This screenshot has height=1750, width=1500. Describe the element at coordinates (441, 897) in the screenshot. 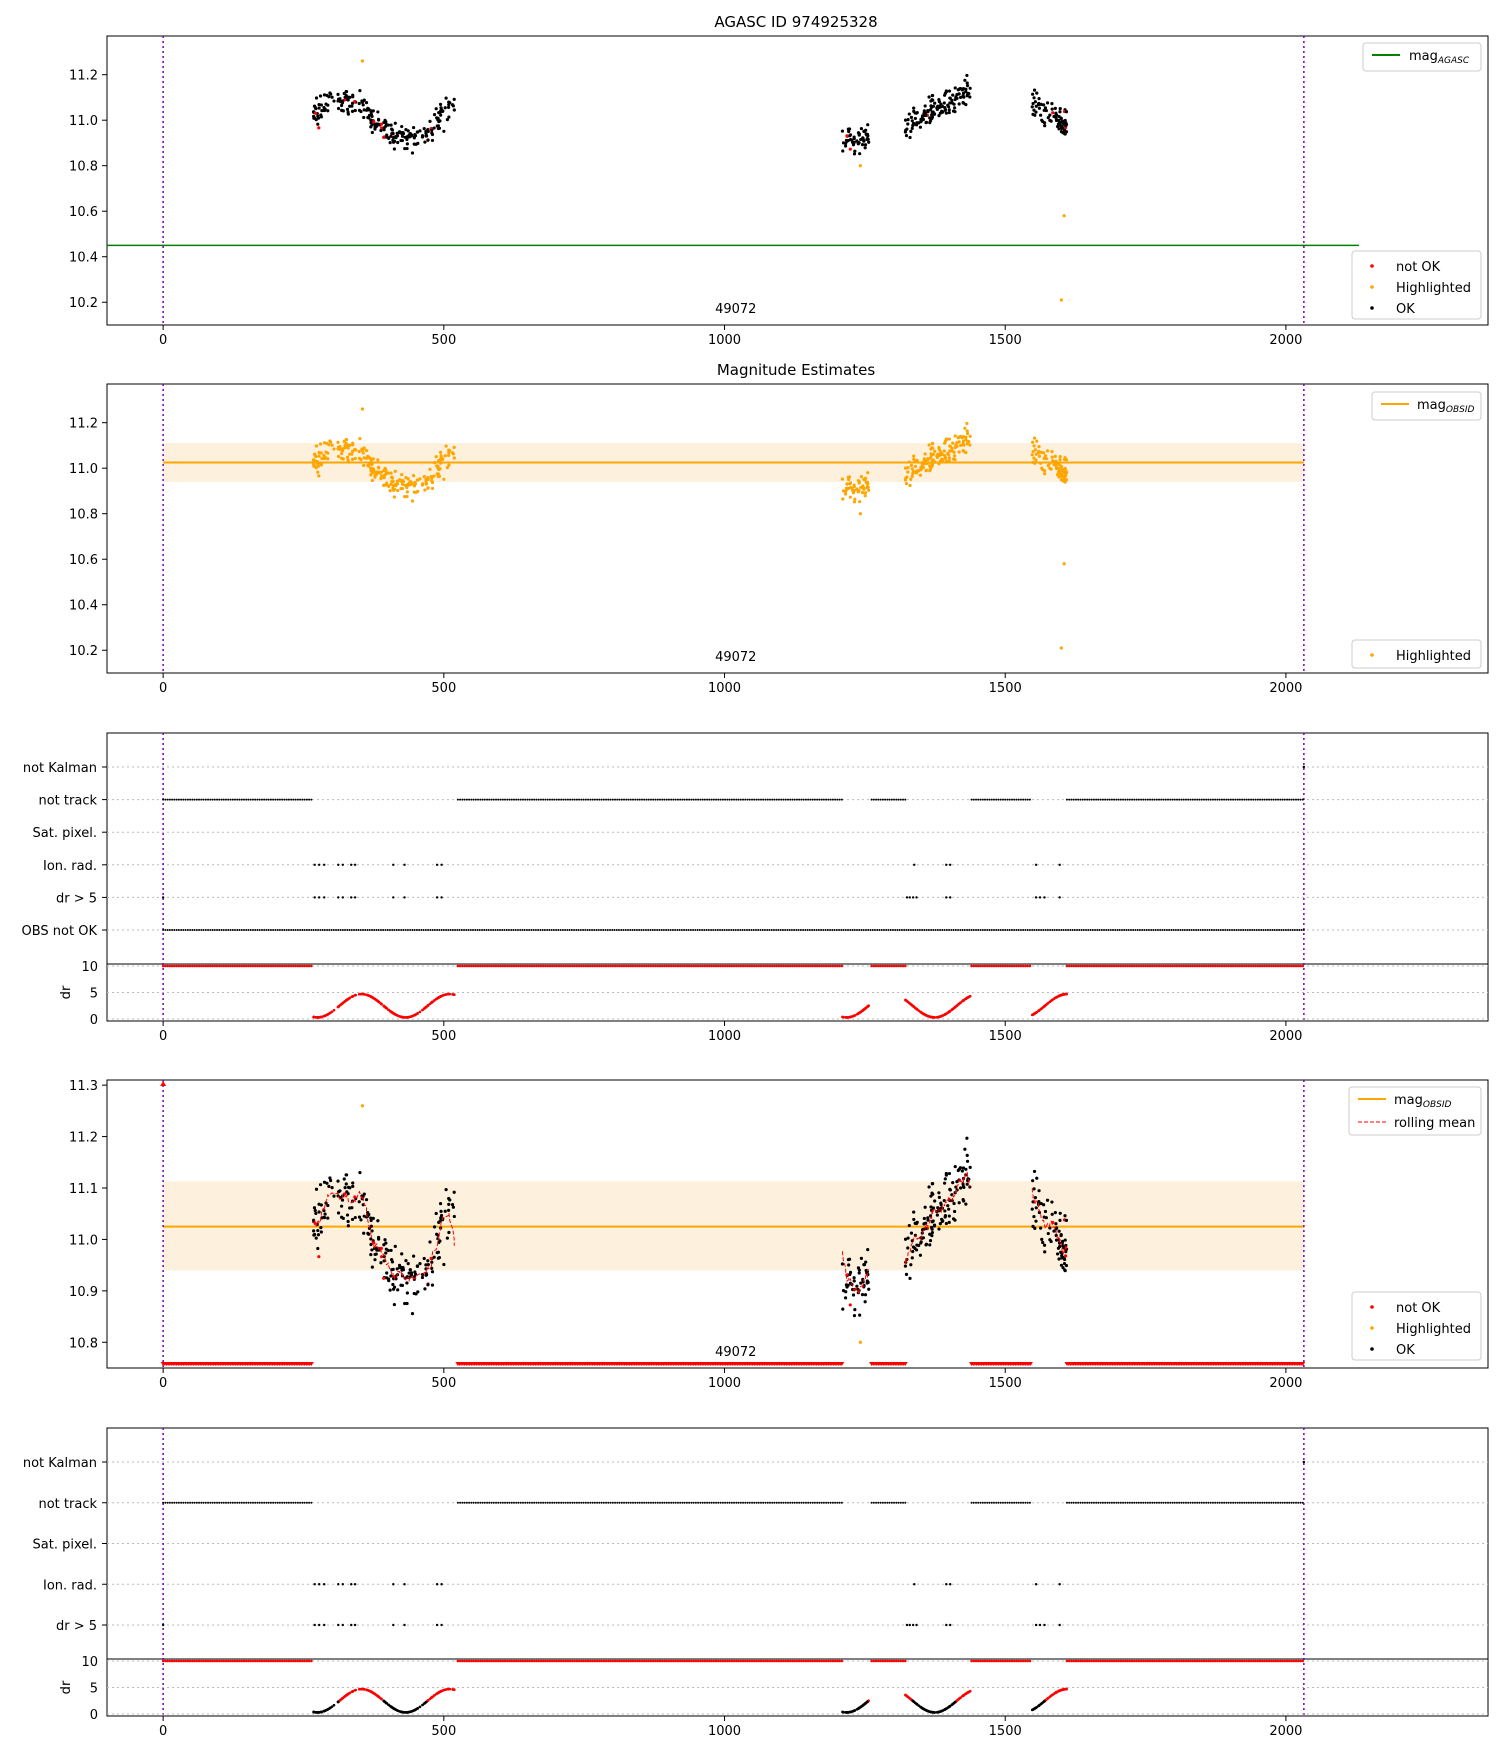

I see `p3-dr5-point` at that location.